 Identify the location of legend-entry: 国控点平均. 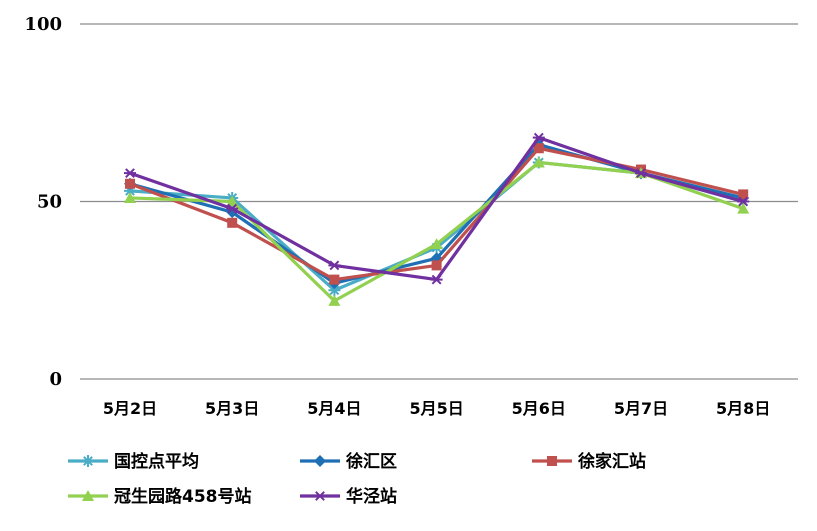
(133, 461).